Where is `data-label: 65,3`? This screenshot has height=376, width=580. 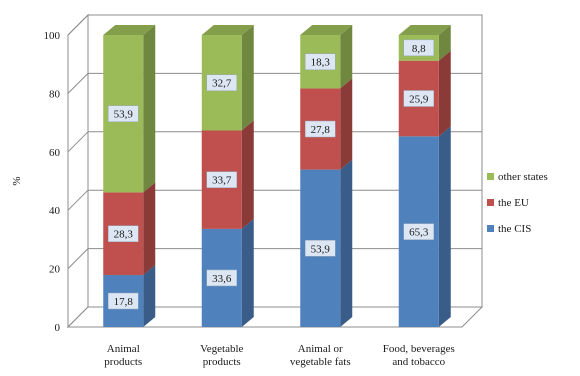
data-label: 65,3 is located at coordinates (419, 233).